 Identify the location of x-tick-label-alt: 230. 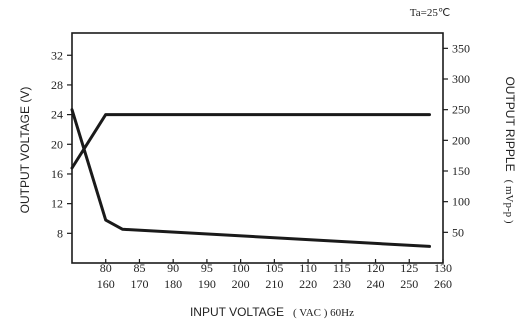
(342, 284).